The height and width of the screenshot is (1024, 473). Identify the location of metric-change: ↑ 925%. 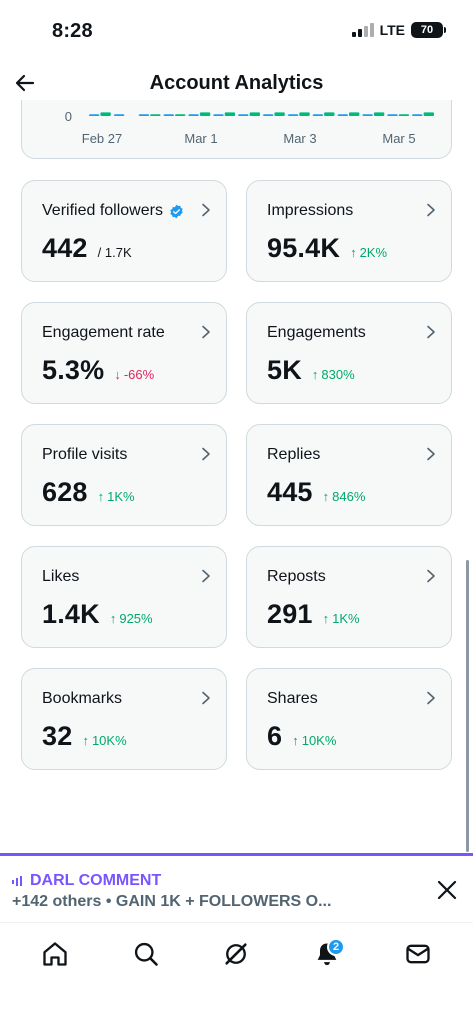
(131, 618).